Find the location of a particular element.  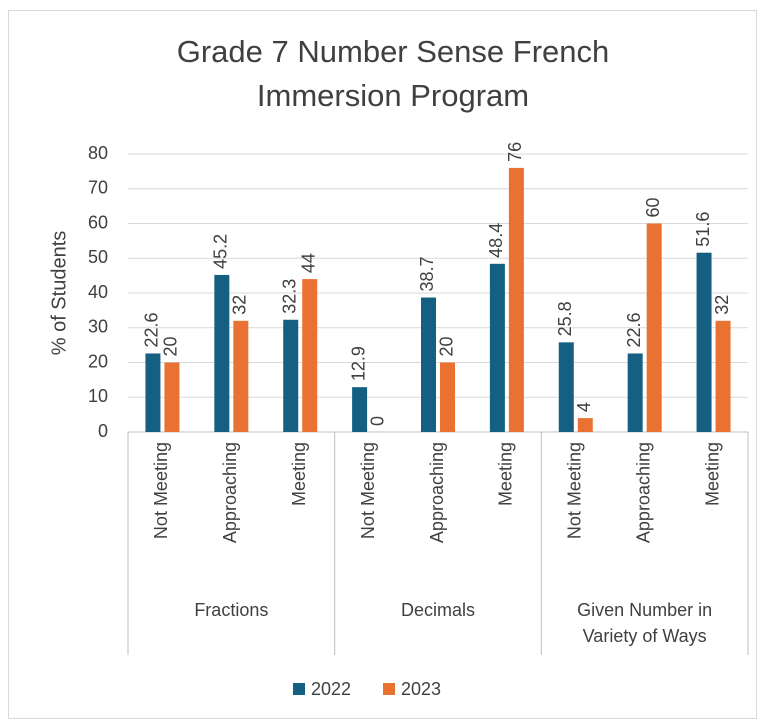

value-label: 25.8 is located at coordinates (565, 318).